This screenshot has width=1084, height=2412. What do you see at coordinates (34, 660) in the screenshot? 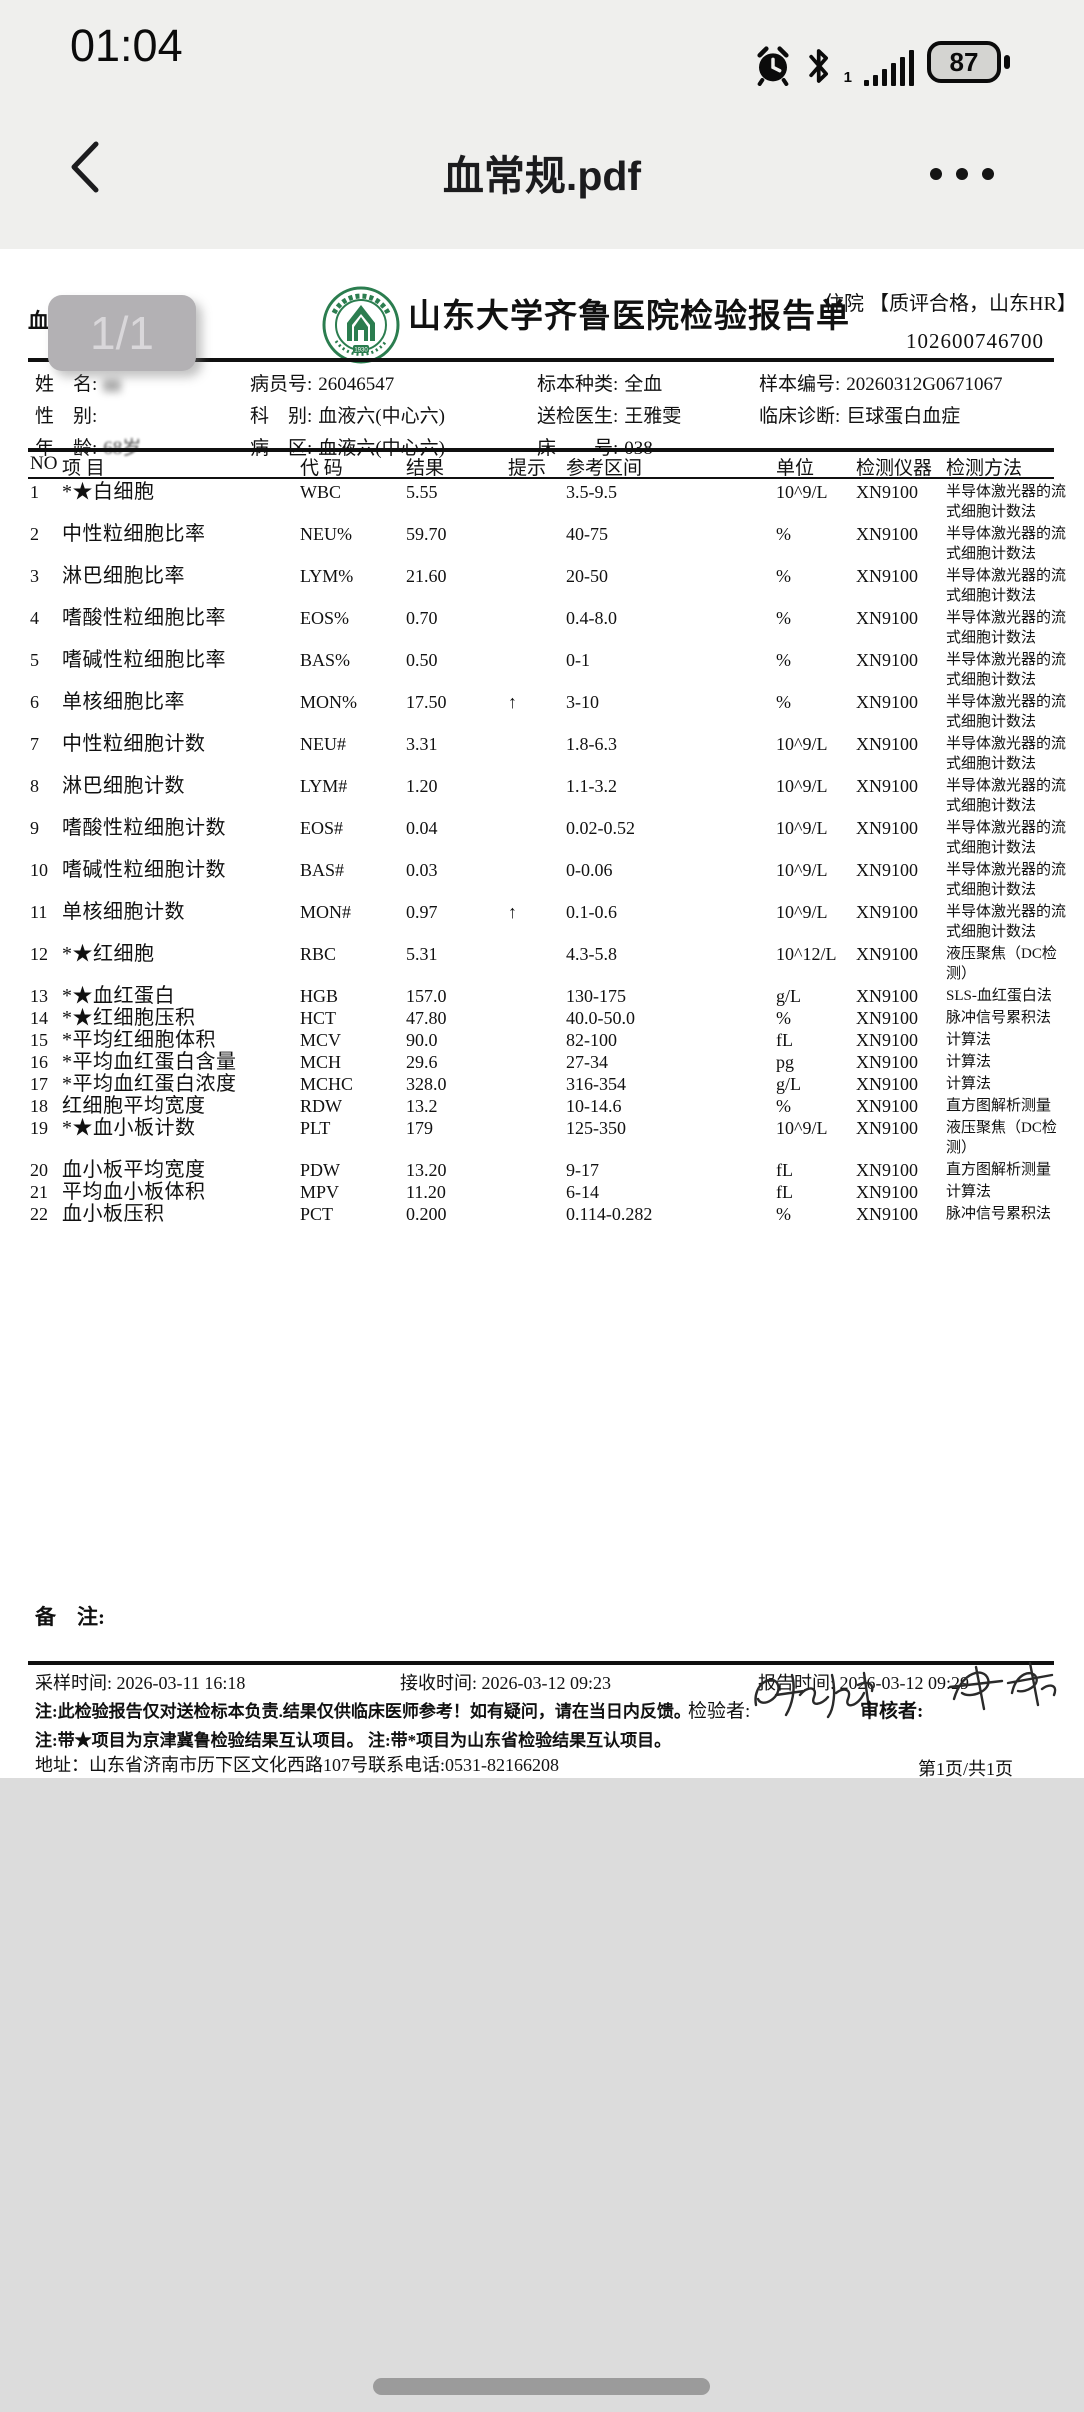
I see `row-number: 5` at bounding box center [34, 660].